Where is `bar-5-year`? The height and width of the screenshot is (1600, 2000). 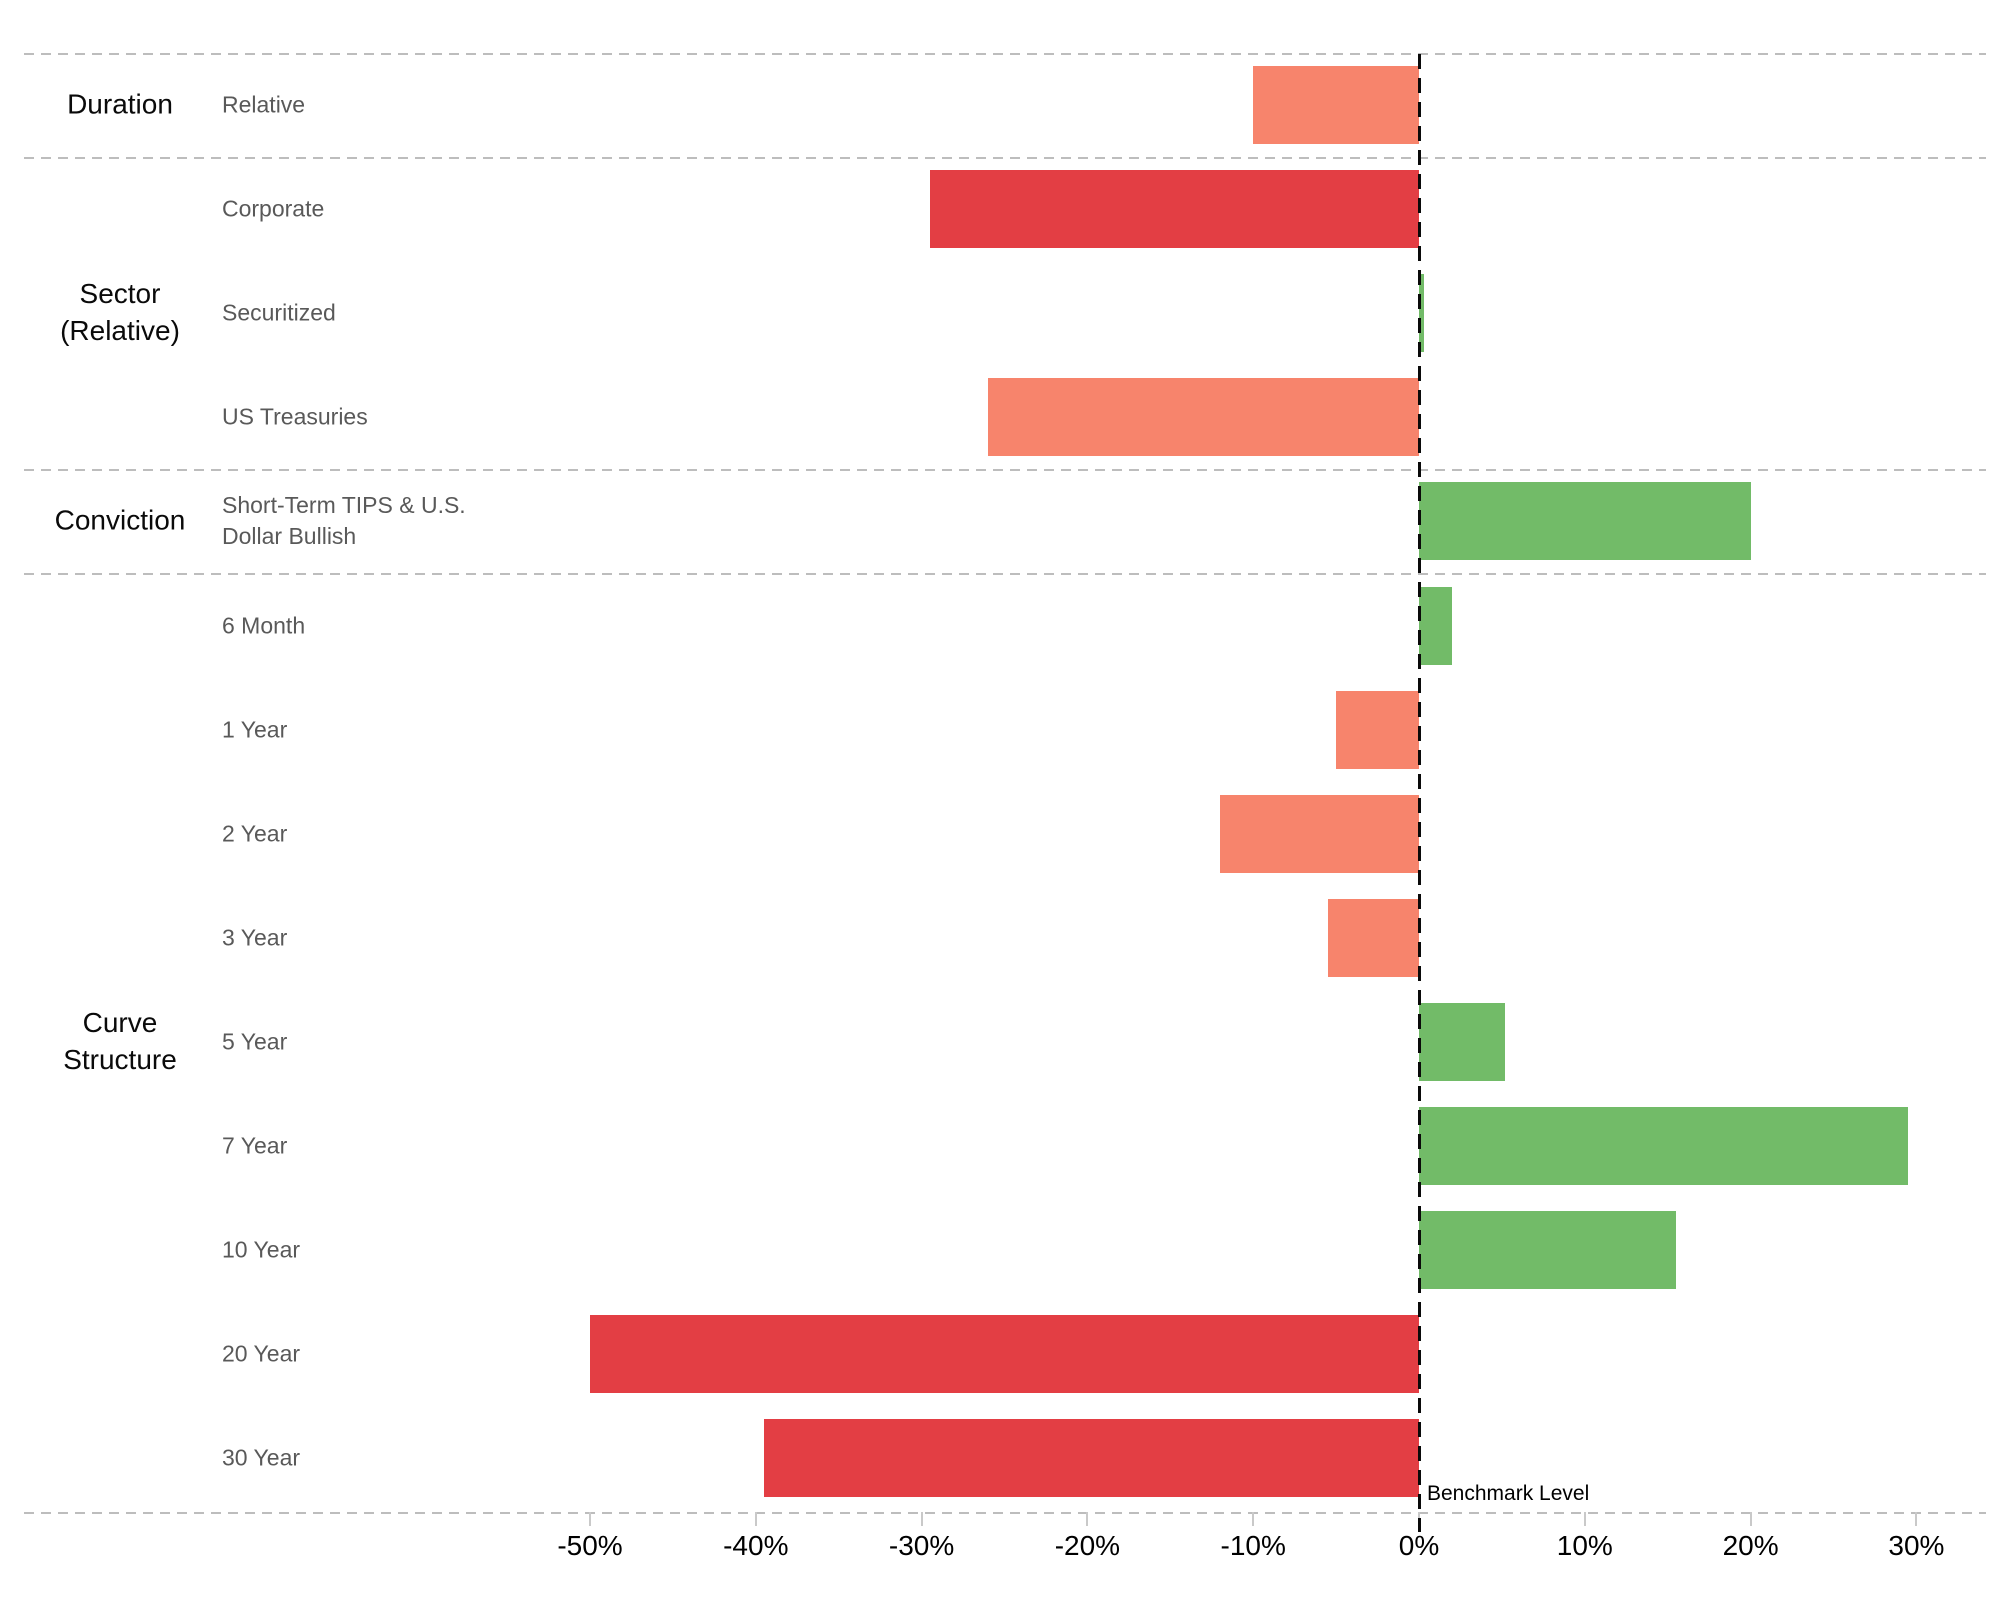 bar-5-year is located at coordinates (1462, 1041).